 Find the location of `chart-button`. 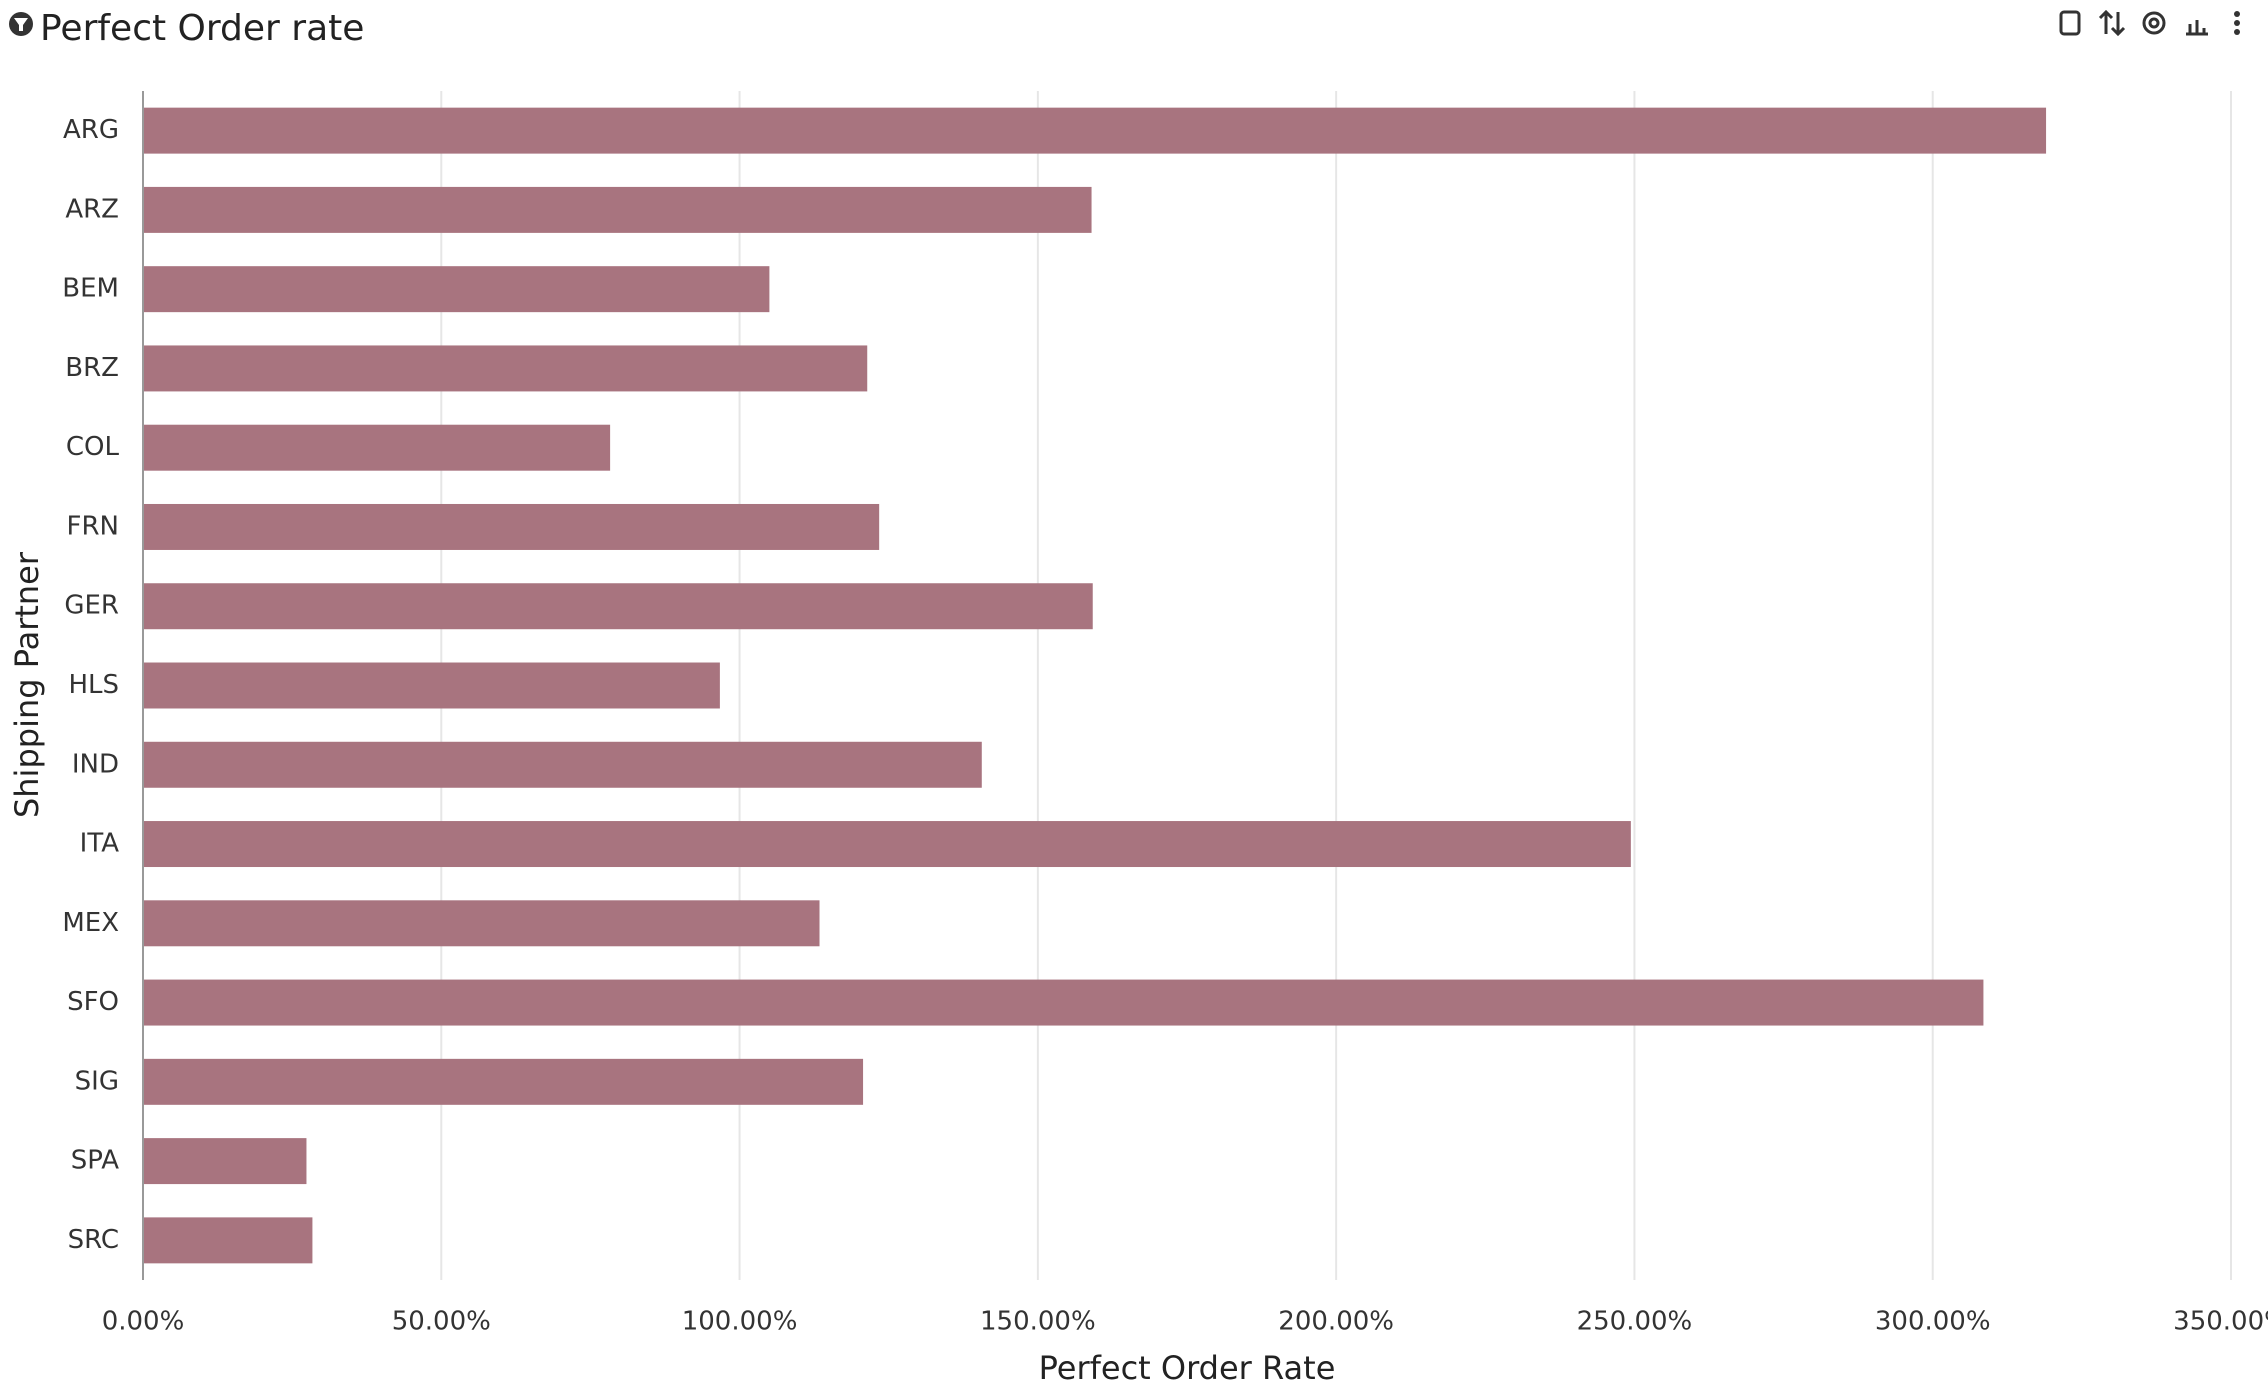

chart-button is located at coordinates (2197, 28).